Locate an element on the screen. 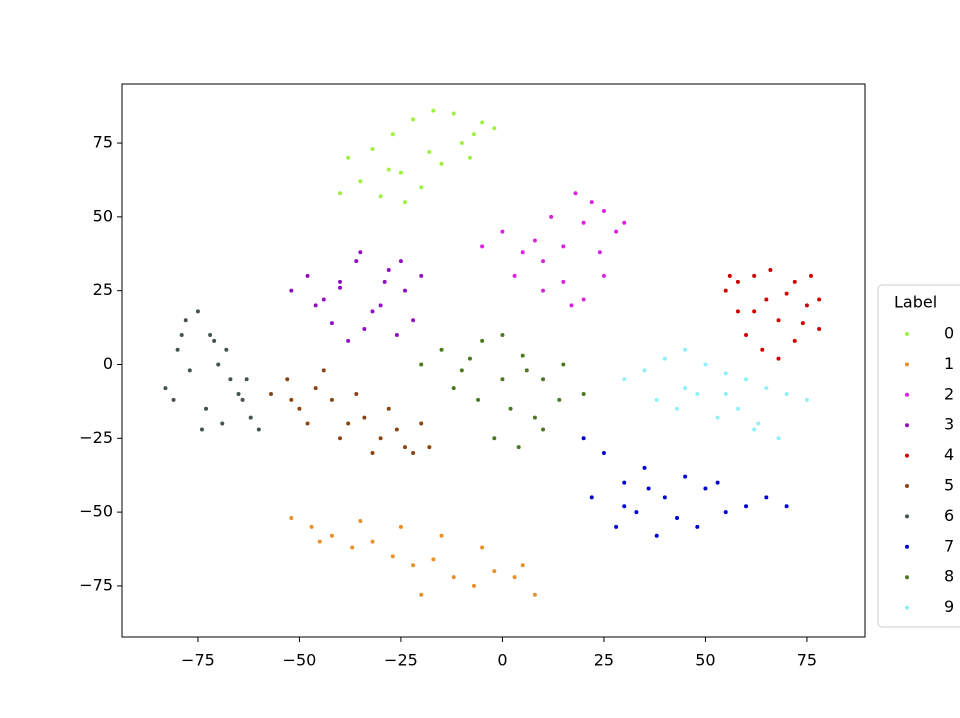 The image size is (960, 718). legend-label: 1 is located at coordinates (949, 363).